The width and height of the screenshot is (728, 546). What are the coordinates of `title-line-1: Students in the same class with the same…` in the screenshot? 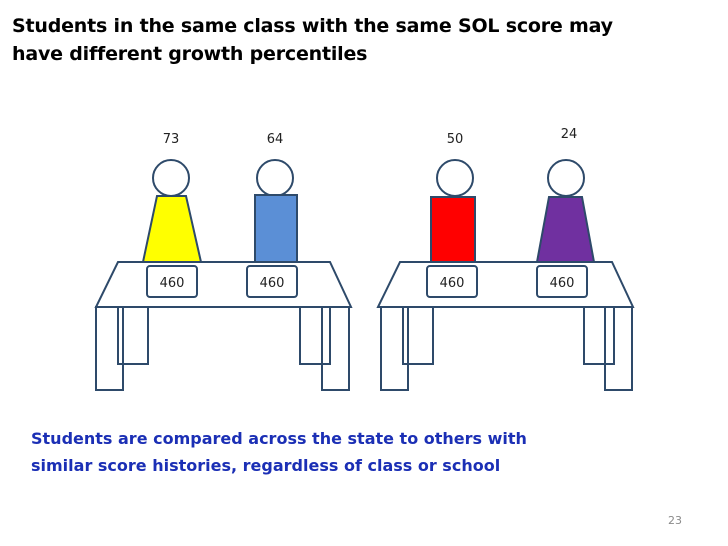 It's located at (312, 26).